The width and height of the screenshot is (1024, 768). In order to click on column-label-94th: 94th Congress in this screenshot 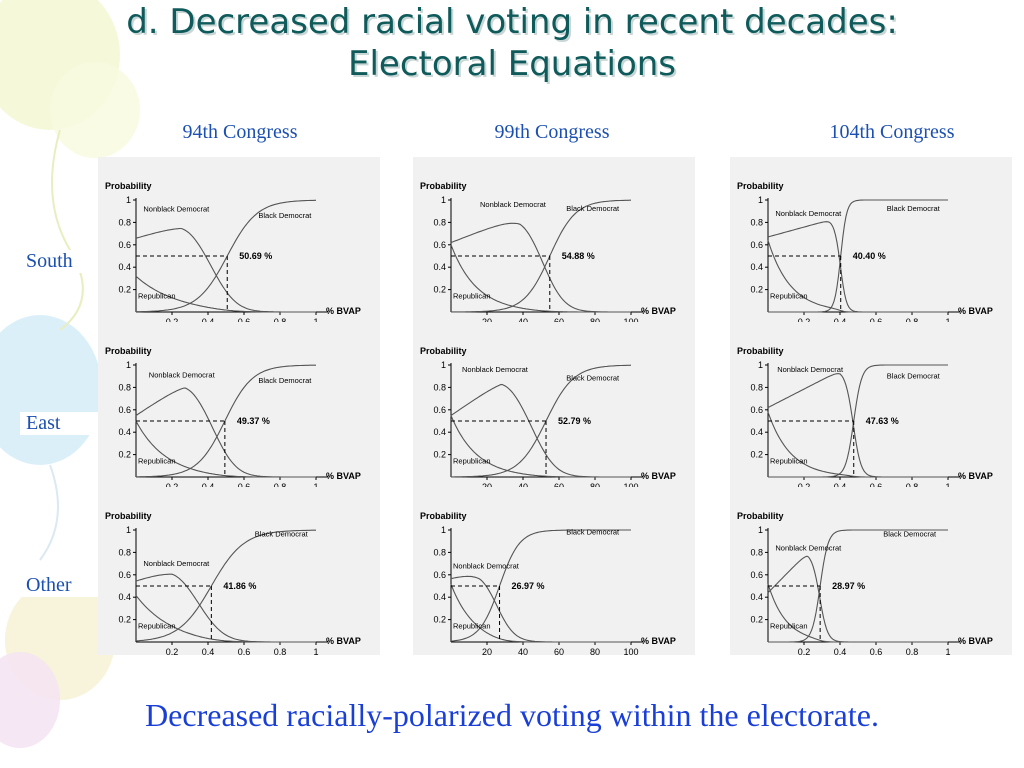, I will do `click(240, 132)`.